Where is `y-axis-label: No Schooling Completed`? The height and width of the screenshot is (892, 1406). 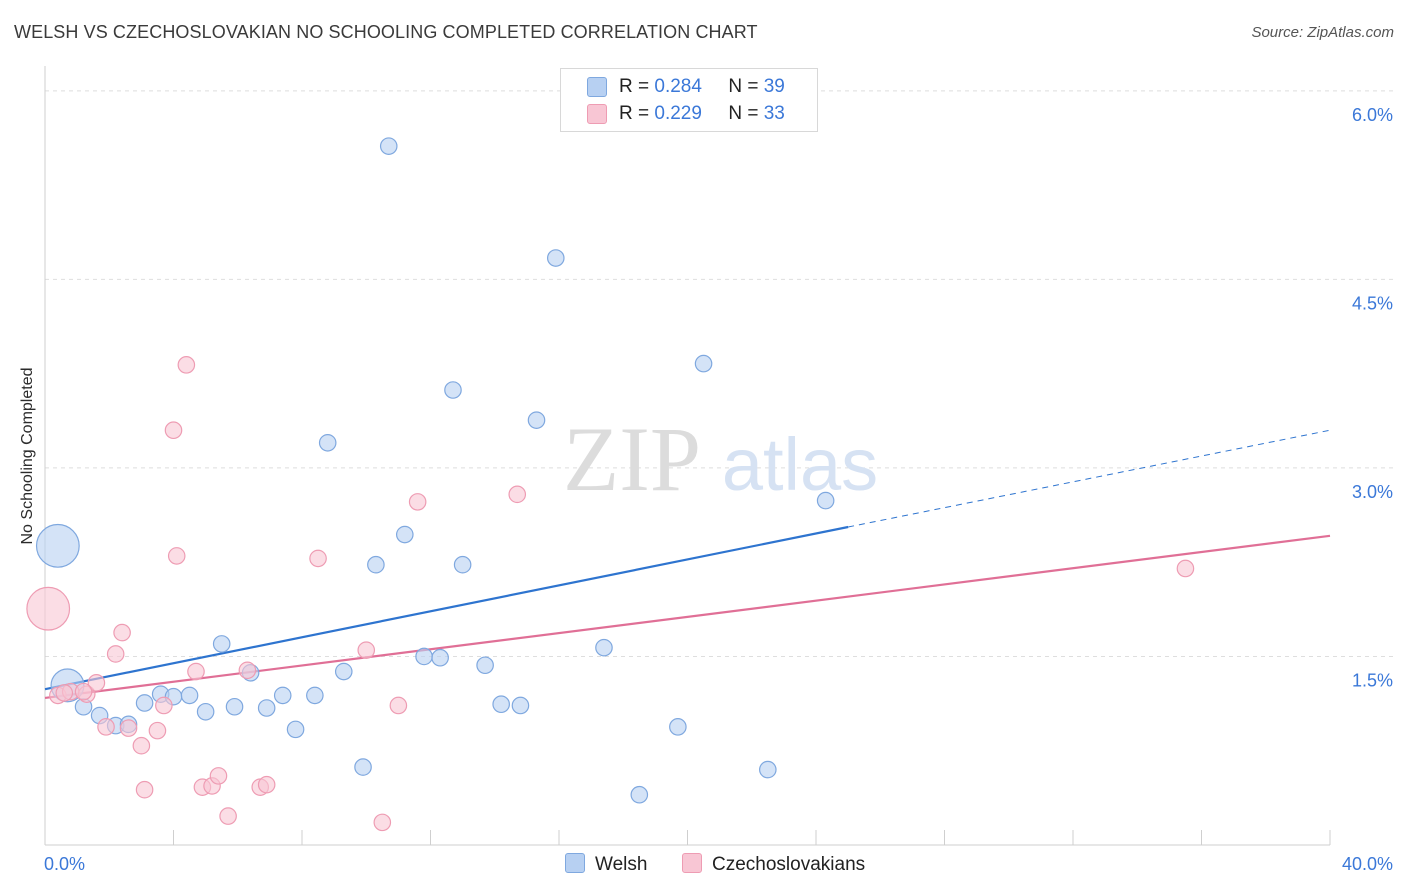 y-axis-label: No Schooling Completed is located at coordinates (27, 456).